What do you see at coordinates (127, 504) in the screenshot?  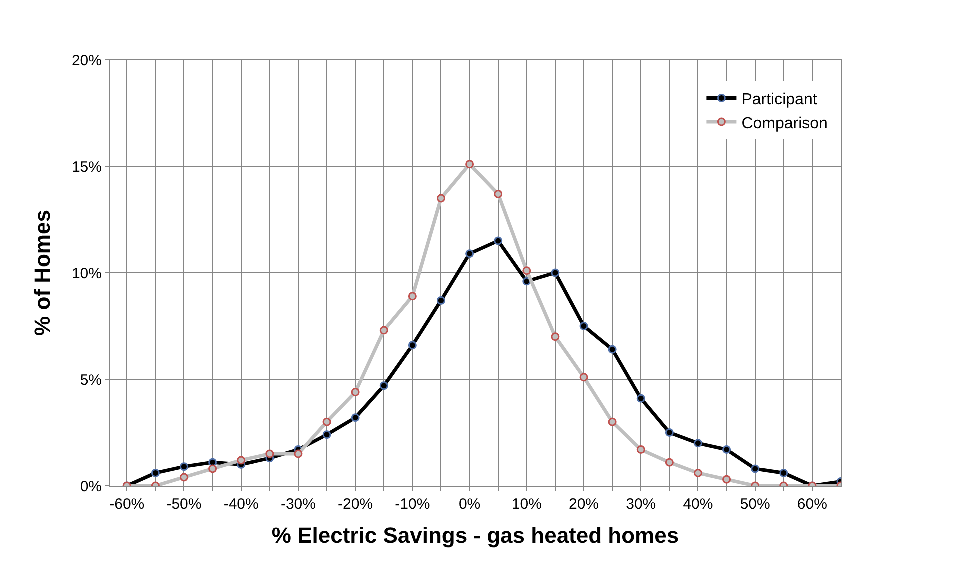 I see `x-tick-label: -60%` at bounding box center [127, 504].